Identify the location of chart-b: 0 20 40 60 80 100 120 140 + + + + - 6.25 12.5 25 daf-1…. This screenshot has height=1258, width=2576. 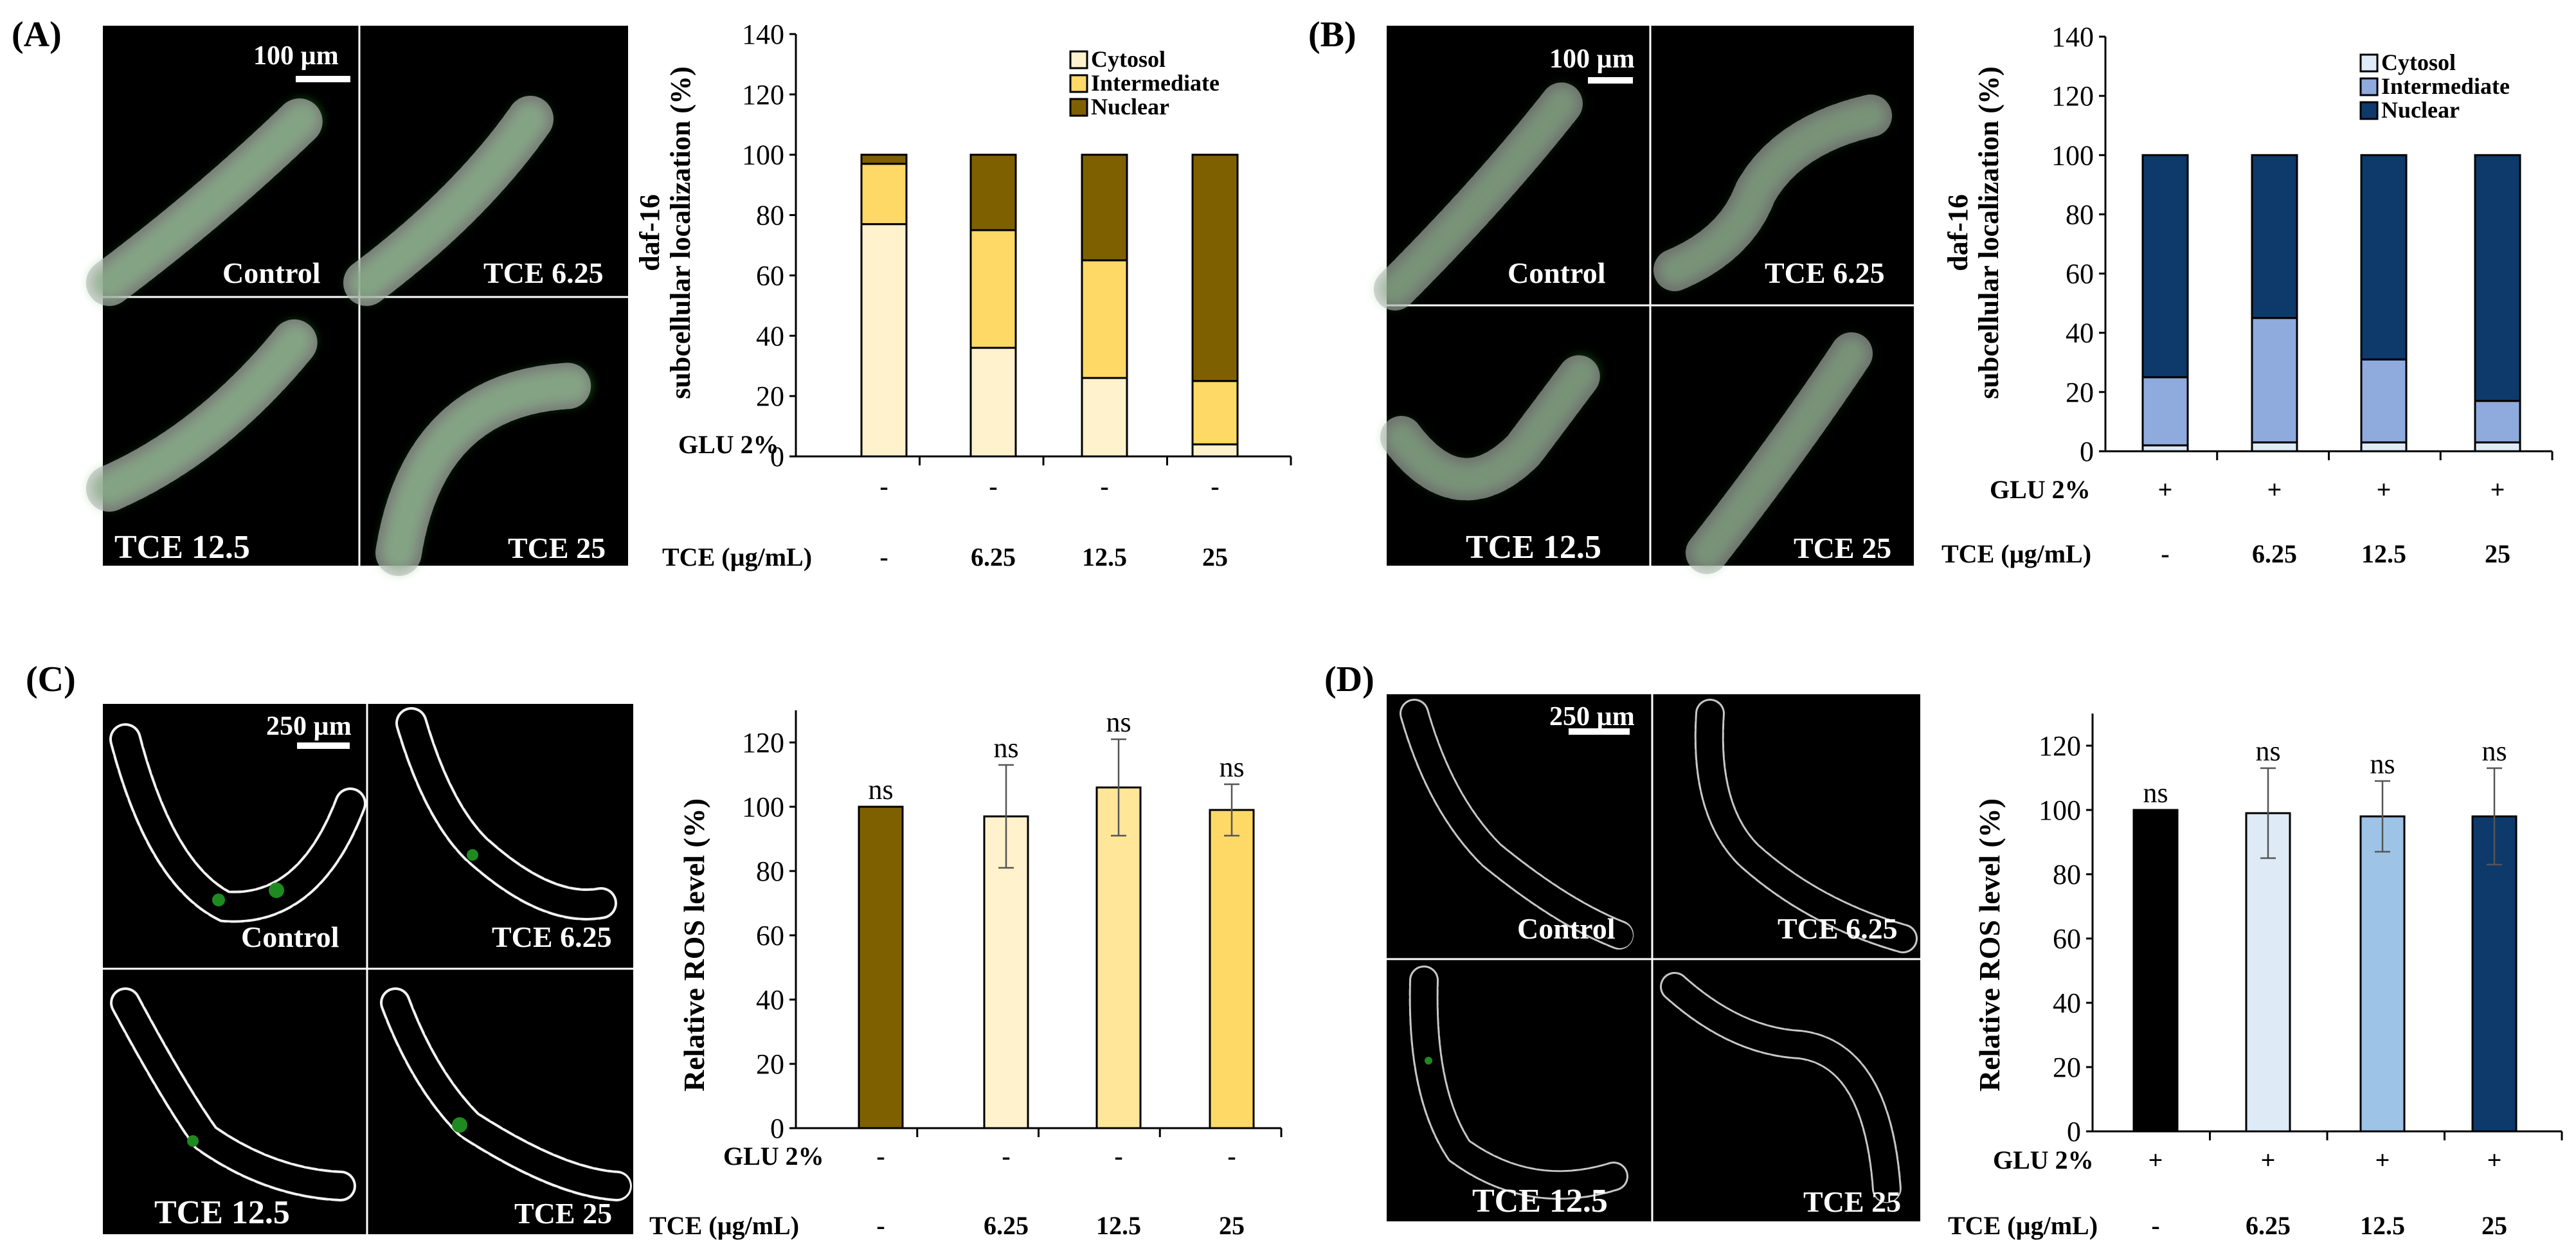
(2247, 294).